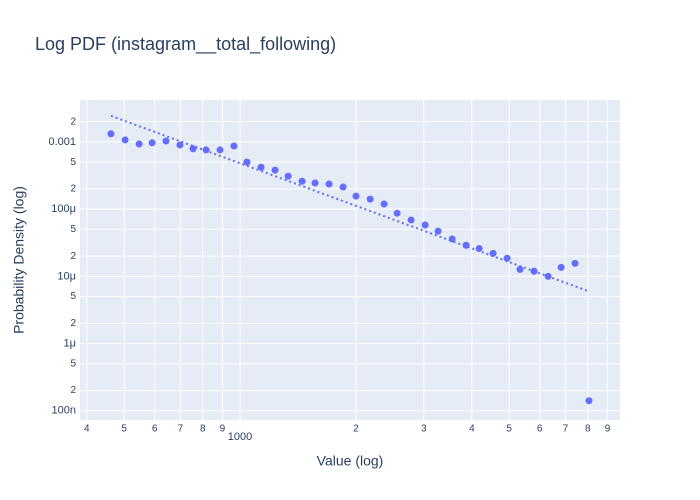 This screenshot has height=500, width=700. What do you see at coordinates (70, 343) in the screenshot?
I see `y-tick-label: 1μ` at bounding box center [70, 343].